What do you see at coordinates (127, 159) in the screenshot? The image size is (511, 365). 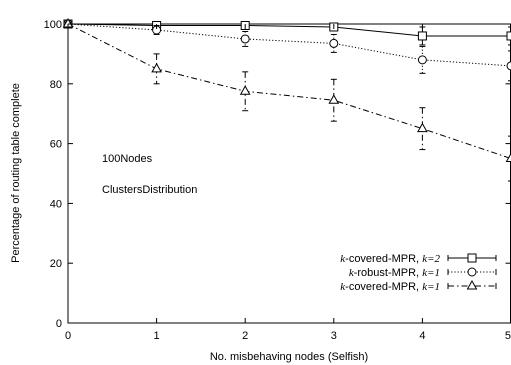 I see `annotation-nodes: 100Nodes` at bounding box center [127, 159].